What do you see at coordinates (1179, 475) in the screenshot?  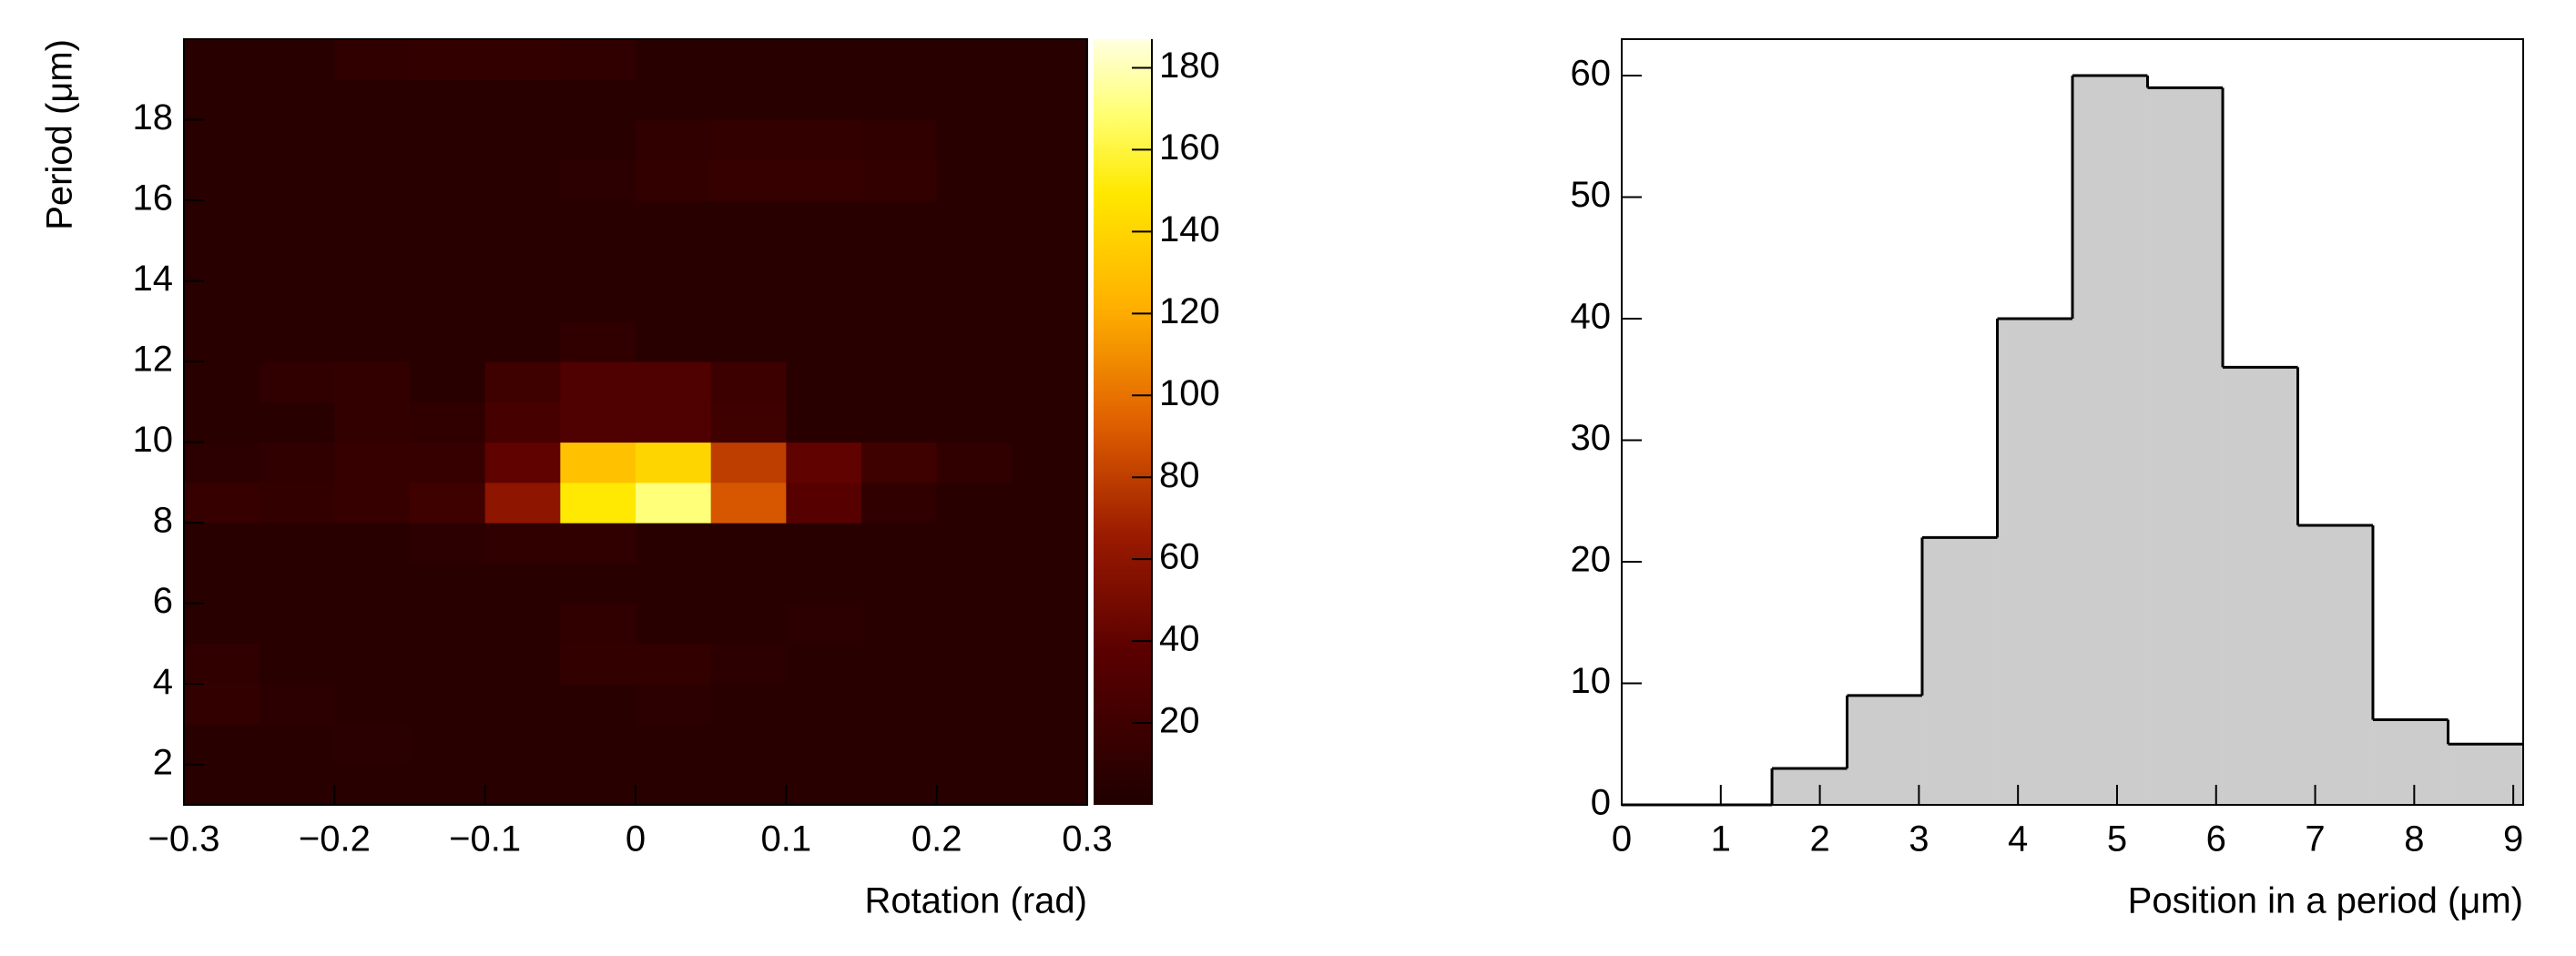 I see `z-tick-label: 80` at bounding box center [1179, 475].